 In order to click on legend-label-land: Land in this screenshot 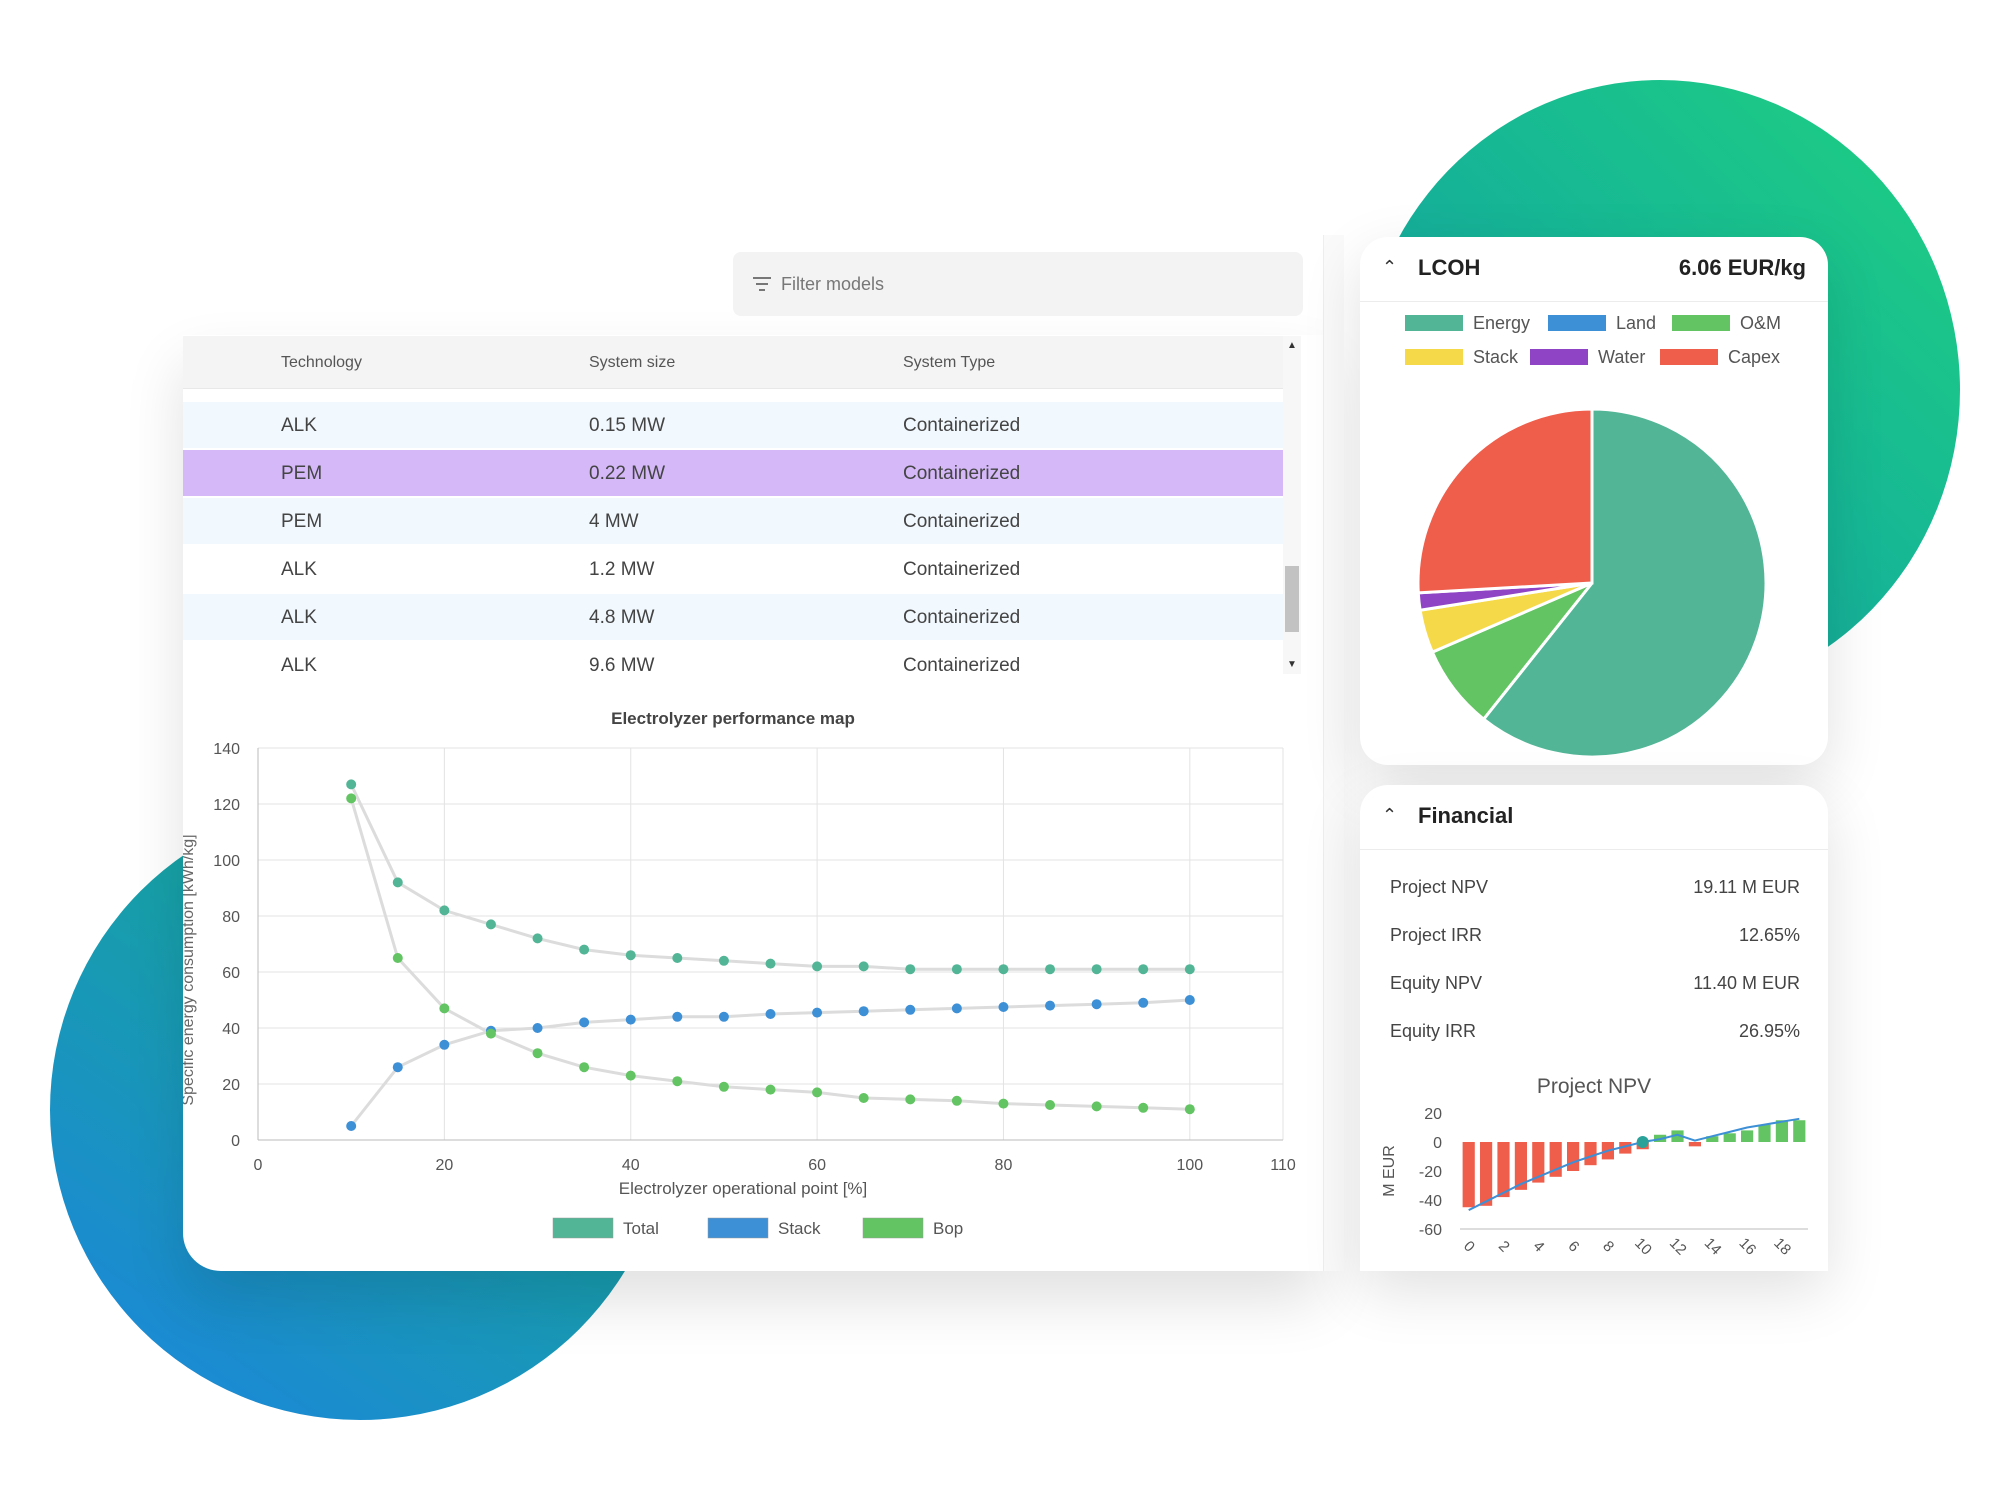, I will do `click(1636, 323)`.